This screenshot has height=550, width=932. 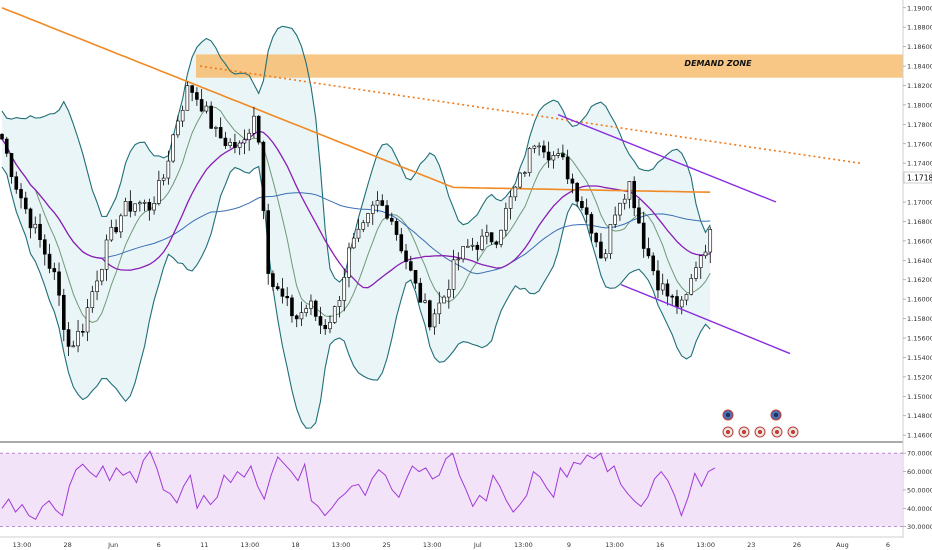 What do you see at coordinates (751, 545) in the screenshot?
I see `time-tick-label: 23` at bounding box center [751, 545].